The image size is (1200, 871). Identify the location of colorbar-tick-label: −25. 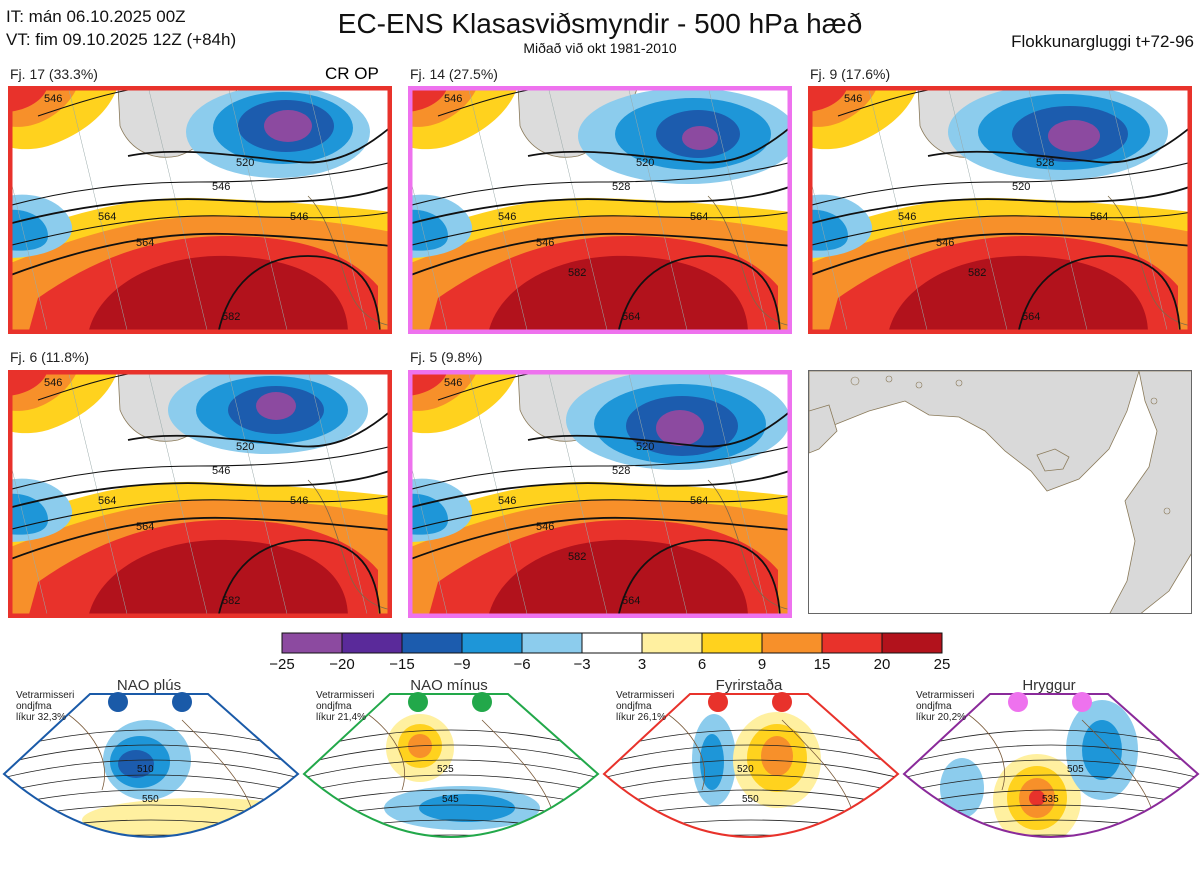
(282, 664).